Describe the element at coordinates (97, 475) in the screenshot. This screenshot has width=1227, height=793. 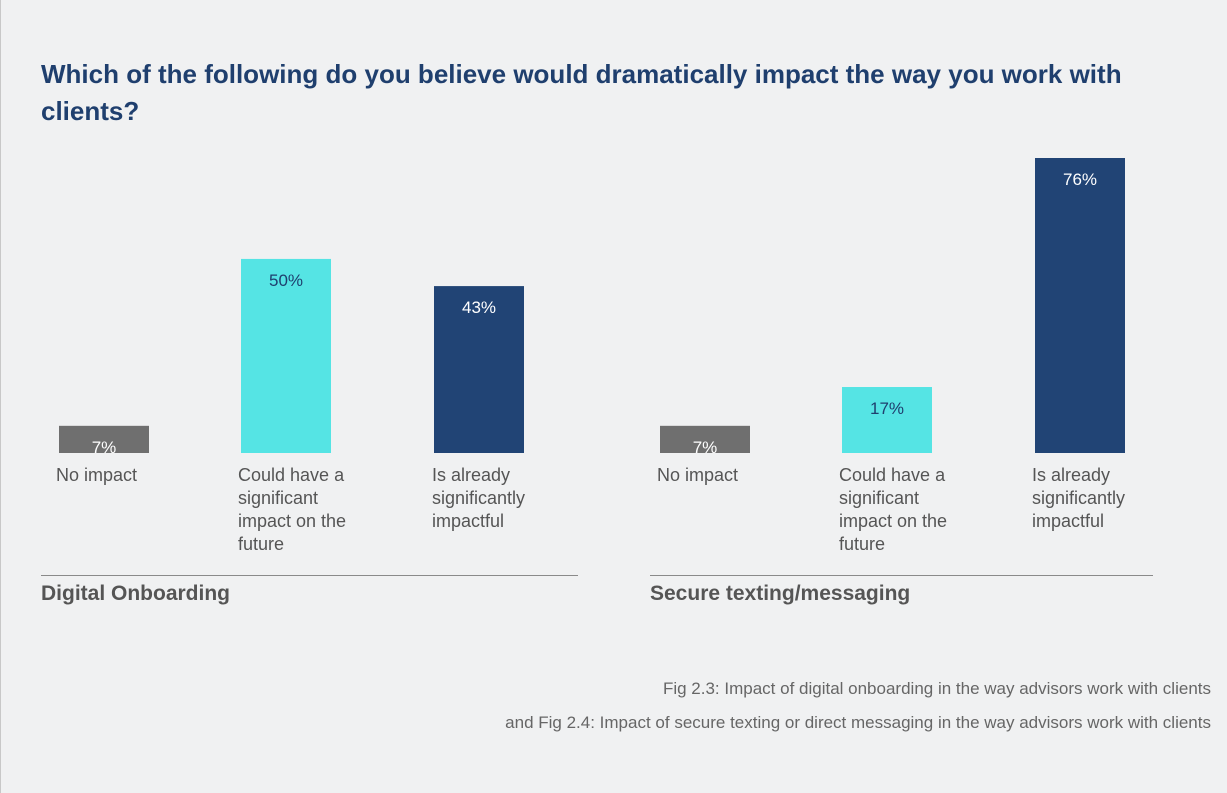
I see `category-label-g1-no-impact: No impact` at that location.